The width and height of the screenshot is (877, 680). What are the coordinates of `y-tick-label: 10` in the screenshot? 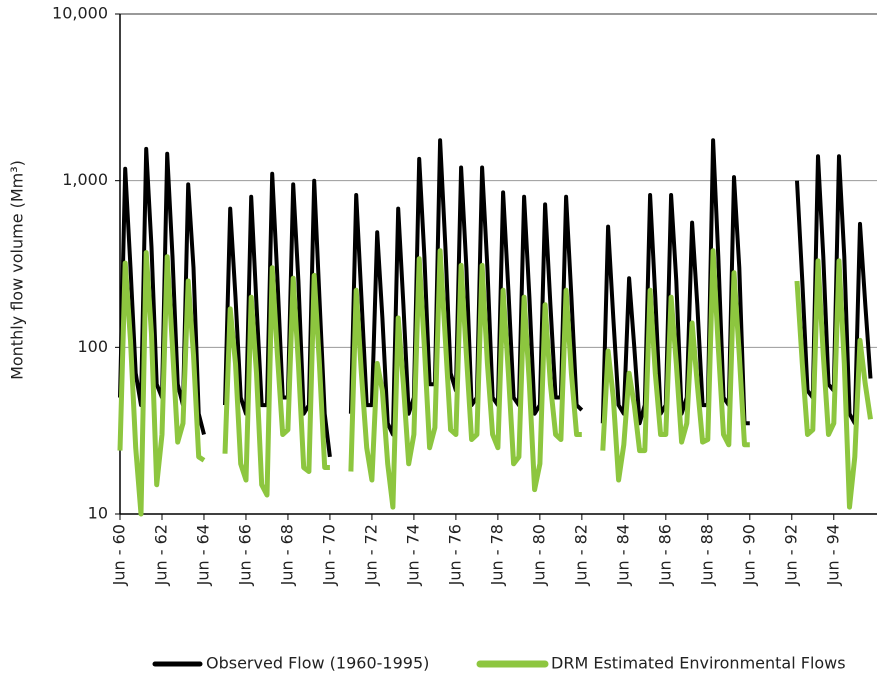 It's located at (98, 513).